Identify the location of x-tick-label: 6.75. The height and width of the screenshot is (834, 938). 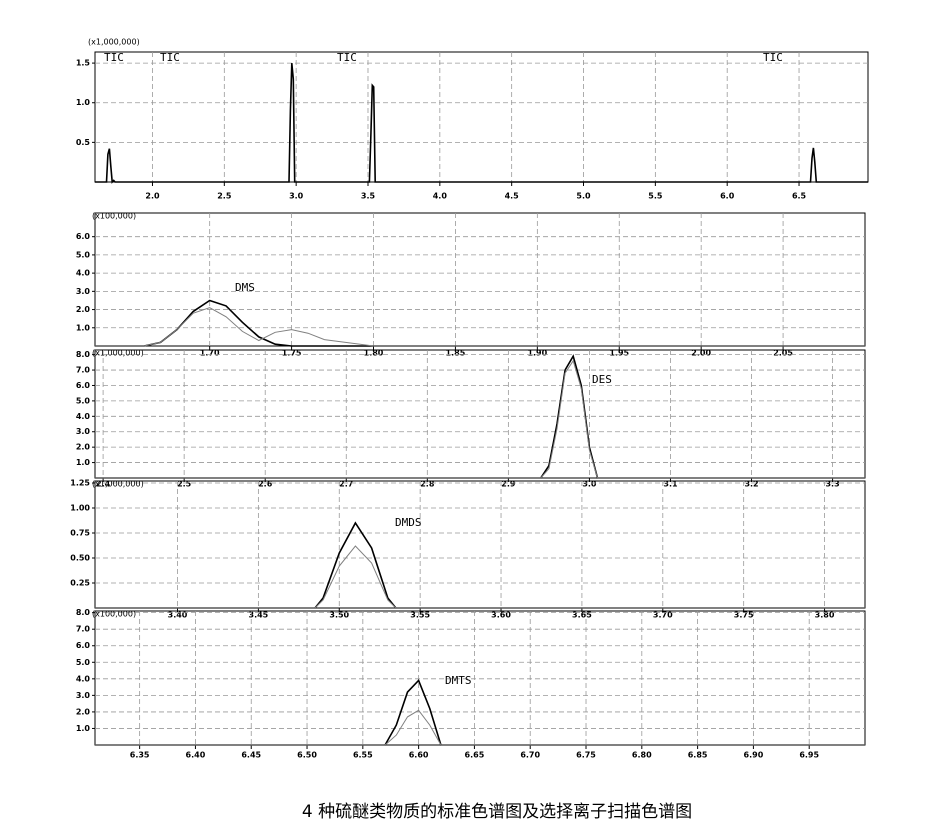
(586, 755).